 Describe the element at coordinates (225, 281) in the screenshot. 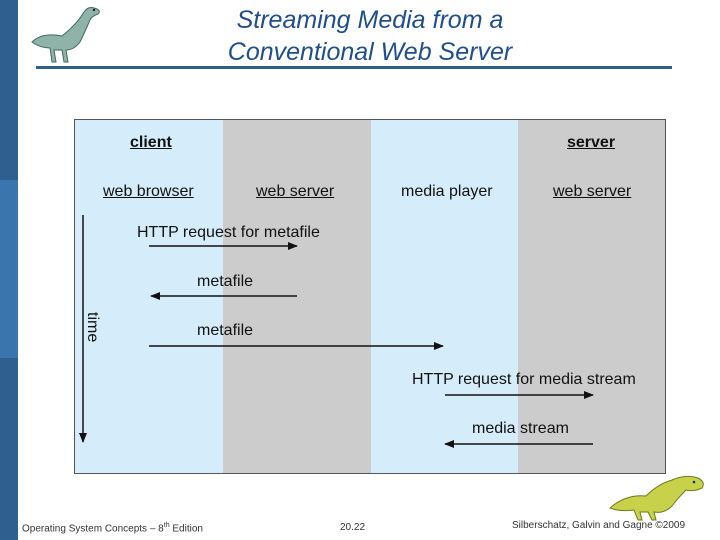

I see `metafile-1-label: metafile` at that location.